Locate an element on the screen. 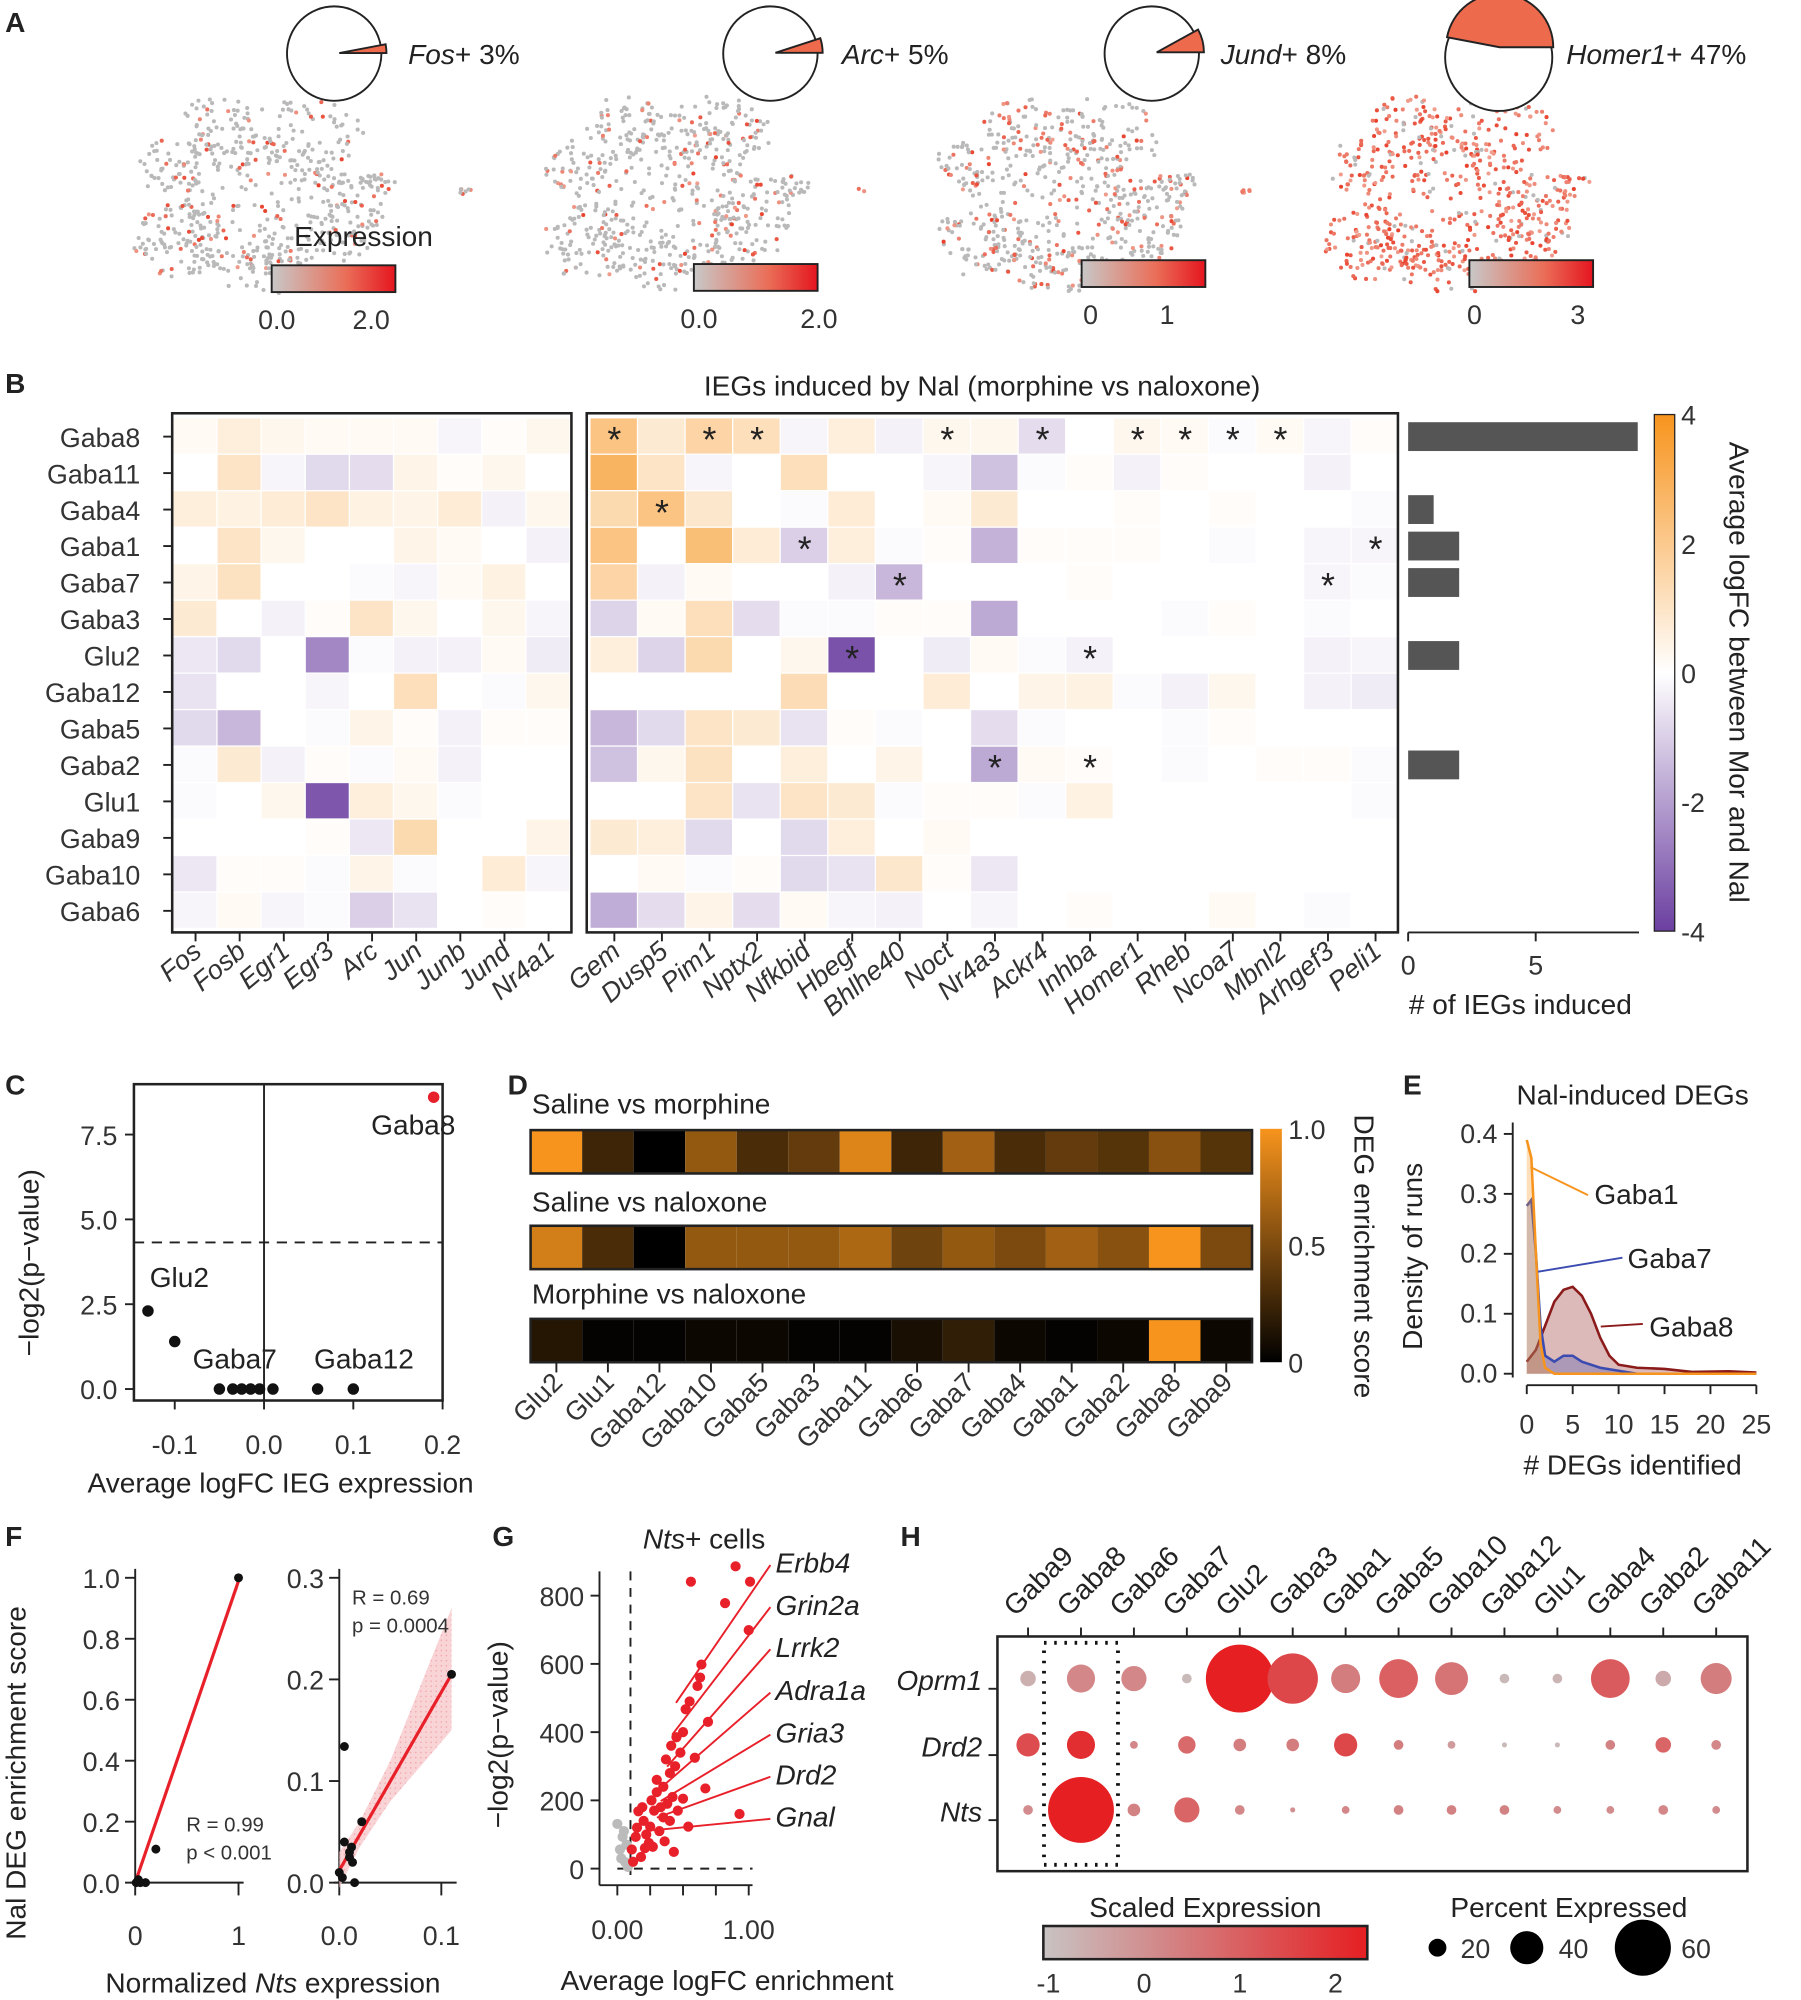  heatmap-right-frame is located at coordinates (992, 672).